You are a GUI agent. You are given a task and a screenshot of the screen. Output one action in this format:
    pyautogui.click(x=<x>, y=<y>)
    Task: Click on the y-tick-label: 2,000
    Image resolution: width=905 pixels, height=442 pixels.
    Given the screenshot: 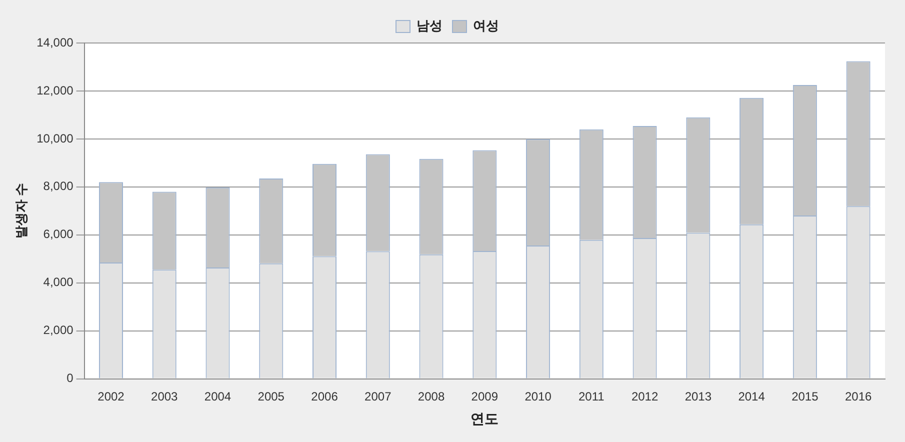 What is the action you would take?
    pyautogui.click(x=58, y=330)
    